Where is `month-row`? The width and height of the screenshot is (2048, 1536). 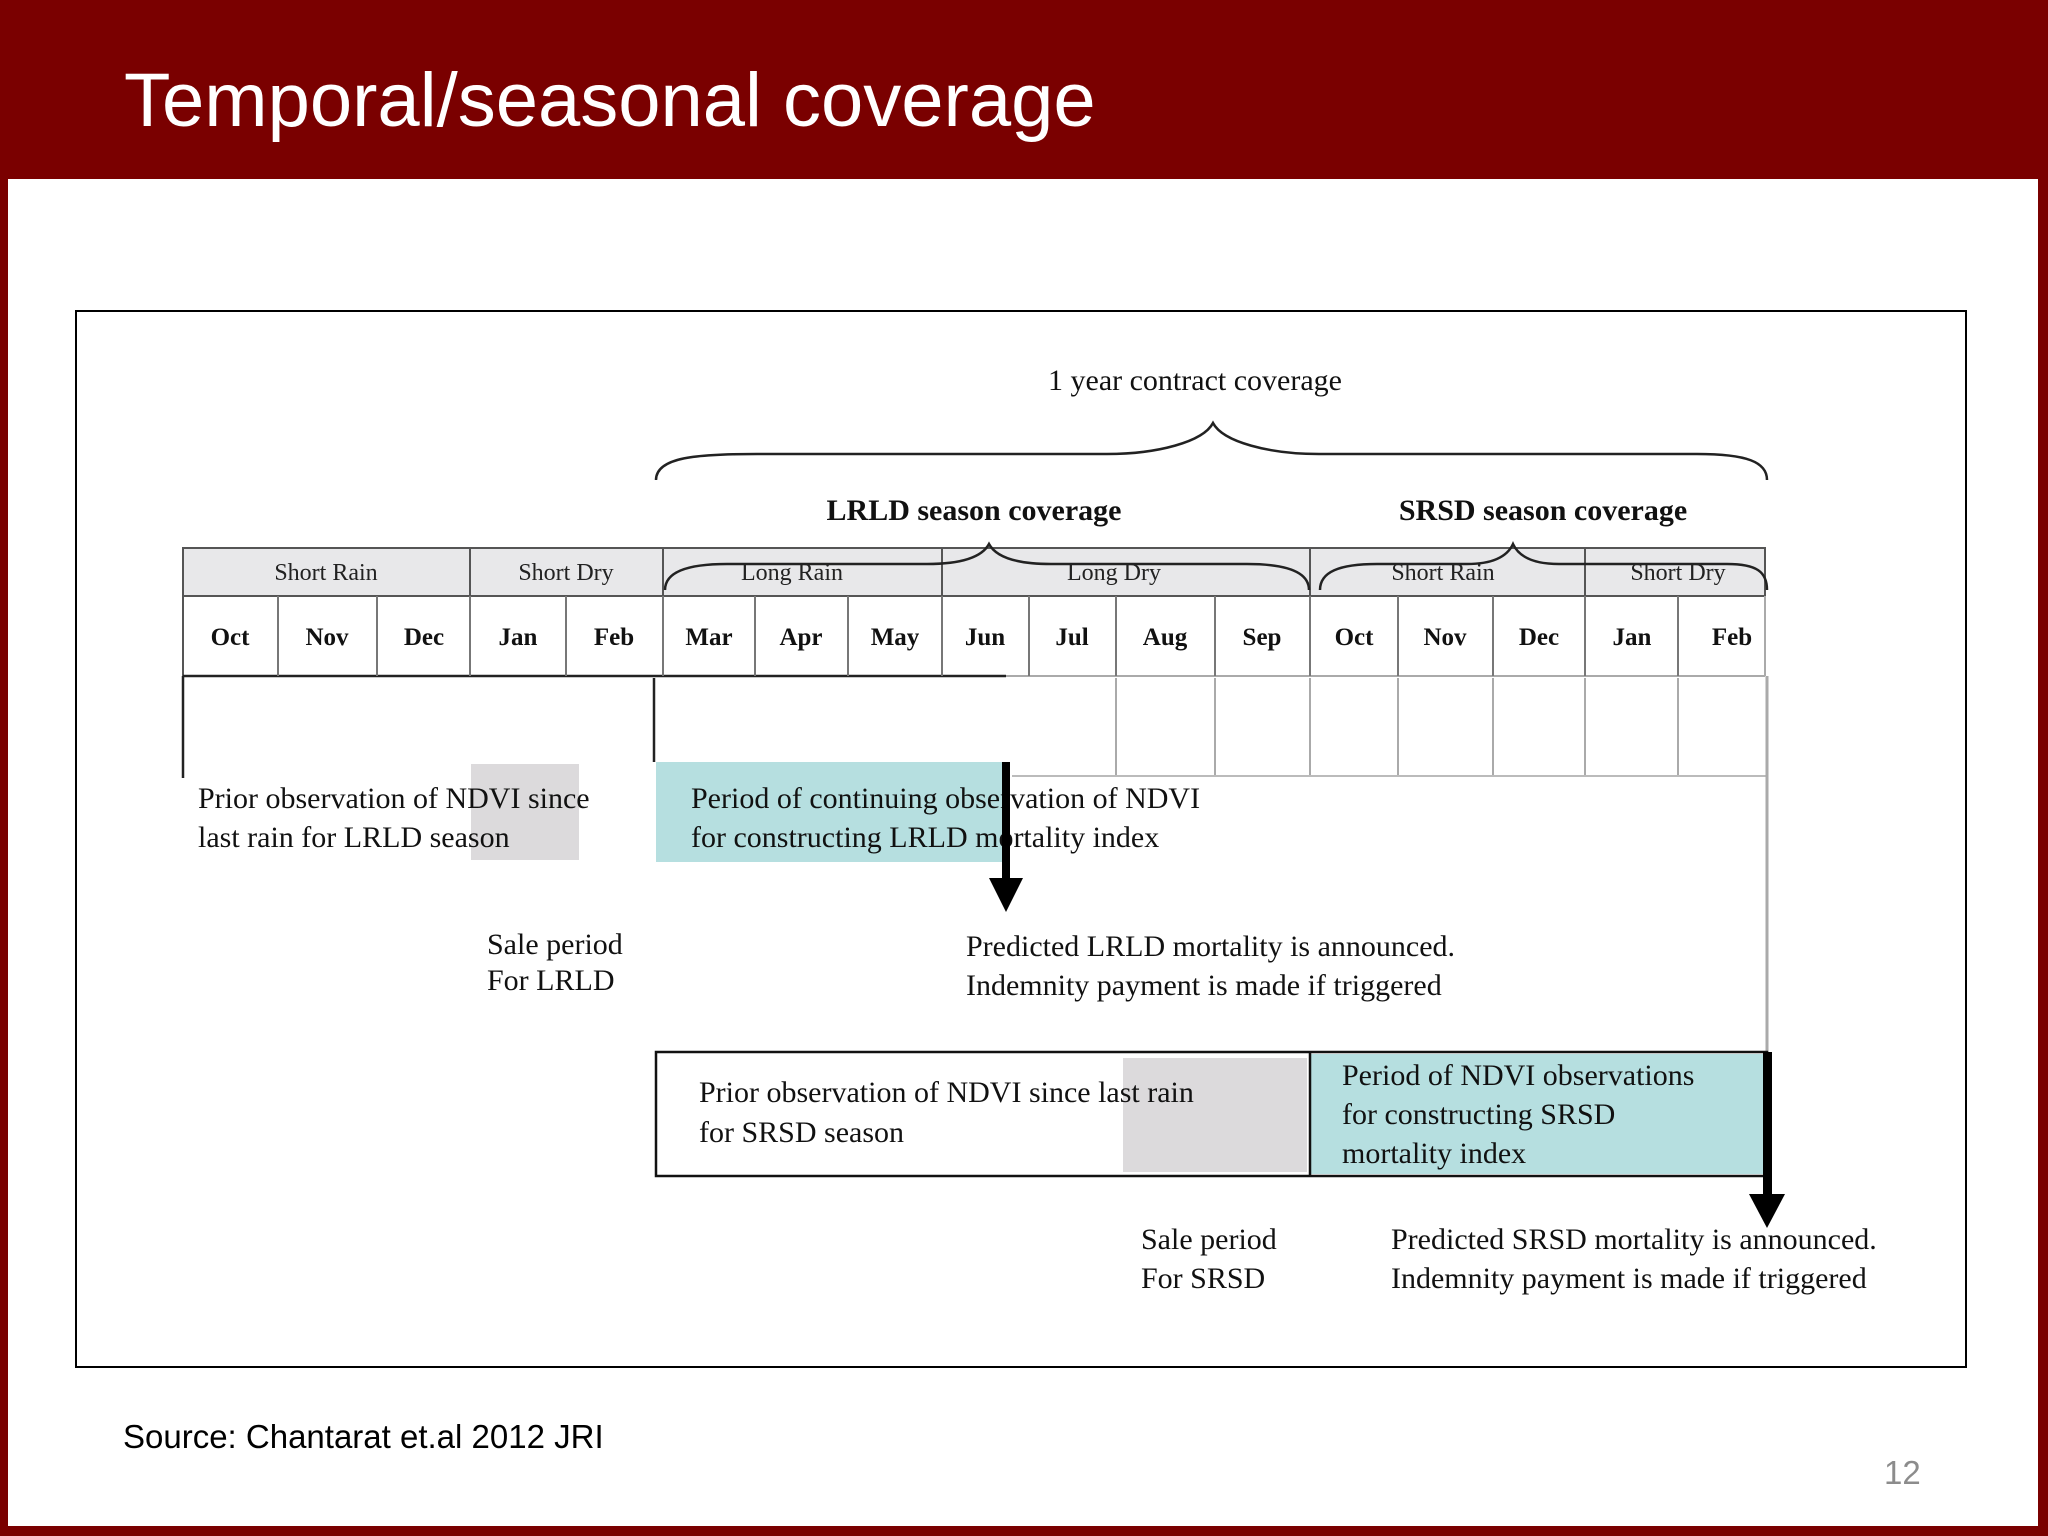 month-row is located at coordinates (974, 637).